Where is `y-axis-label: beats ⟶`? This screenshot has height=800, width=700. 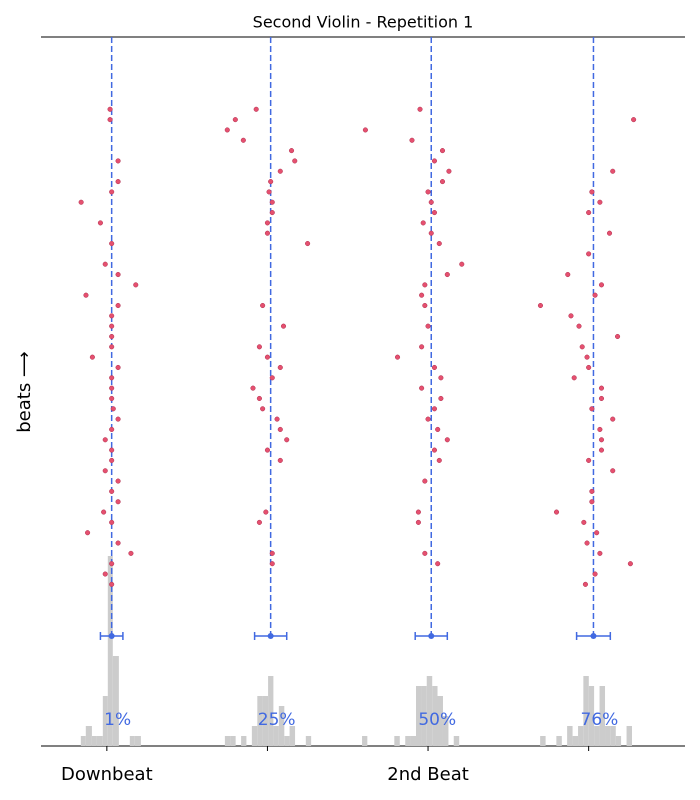
y-axis-label: beats ⟶ is located at coordinates (24, 392).